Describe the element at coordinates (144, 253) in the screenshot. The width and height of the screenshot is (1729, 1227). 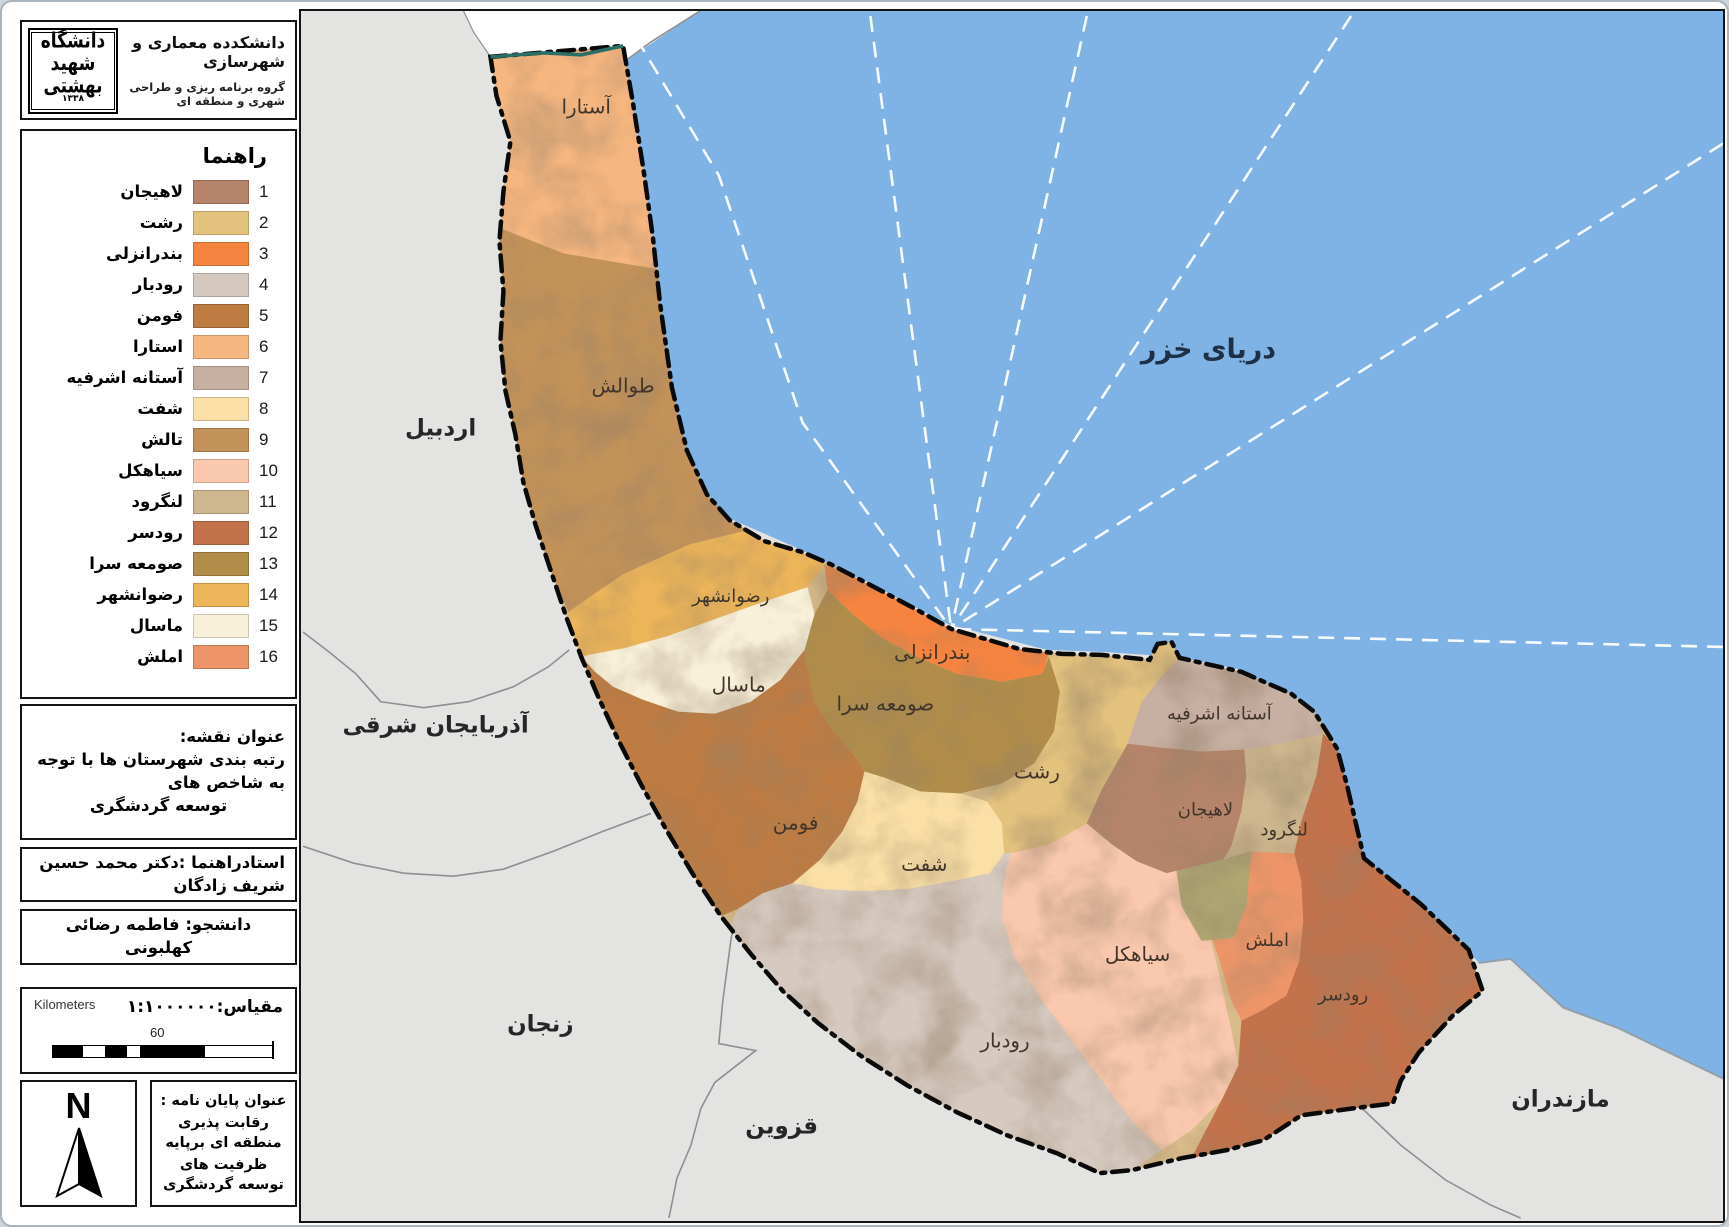
I see `legend-item-label: بندرانزلی` at that location.